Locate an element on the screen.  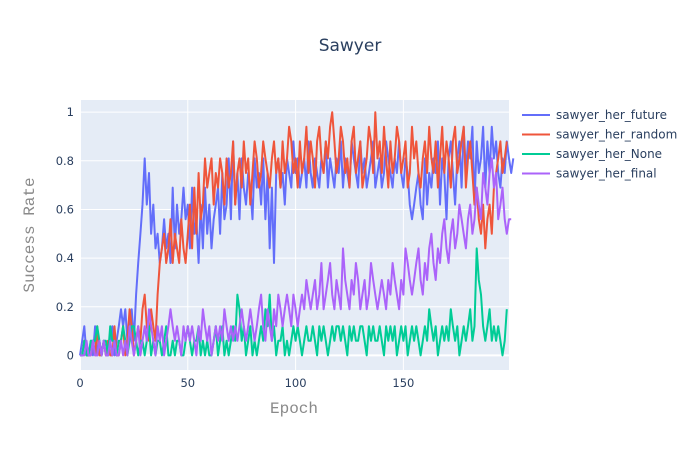
x-tick-label: 50 is located at coordinates (187, 383).